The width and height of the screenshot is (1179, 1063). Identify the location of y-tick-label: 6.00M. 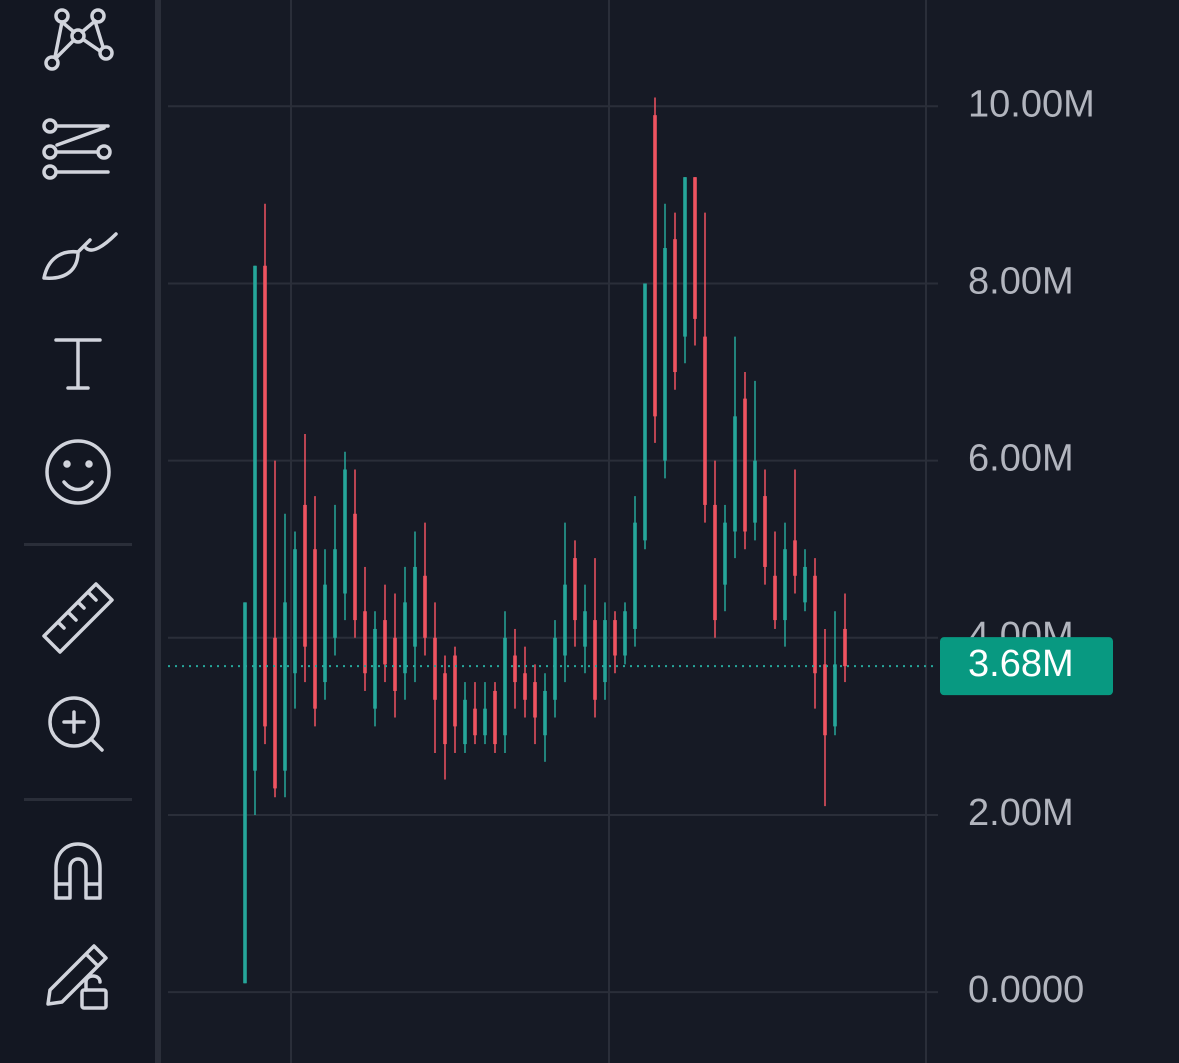
(1021, 459).